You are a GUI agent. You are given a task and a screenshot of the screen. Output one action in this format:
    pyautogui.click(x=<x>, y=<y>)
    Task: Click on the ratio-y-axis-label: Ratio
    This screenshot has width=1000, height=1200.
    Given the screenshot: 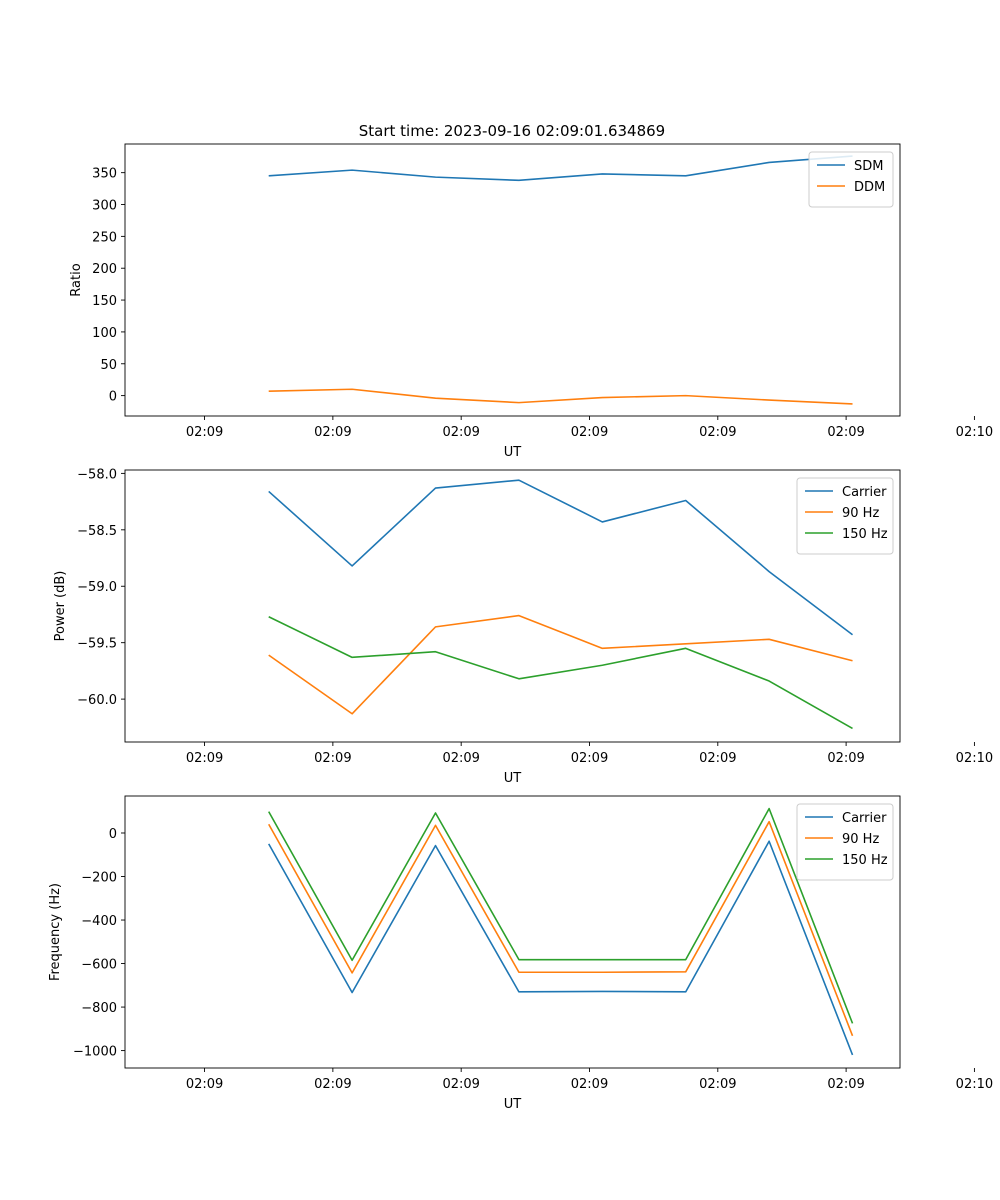 What is the action you would take?
    pyautogui.click(x=76, y=279)
    